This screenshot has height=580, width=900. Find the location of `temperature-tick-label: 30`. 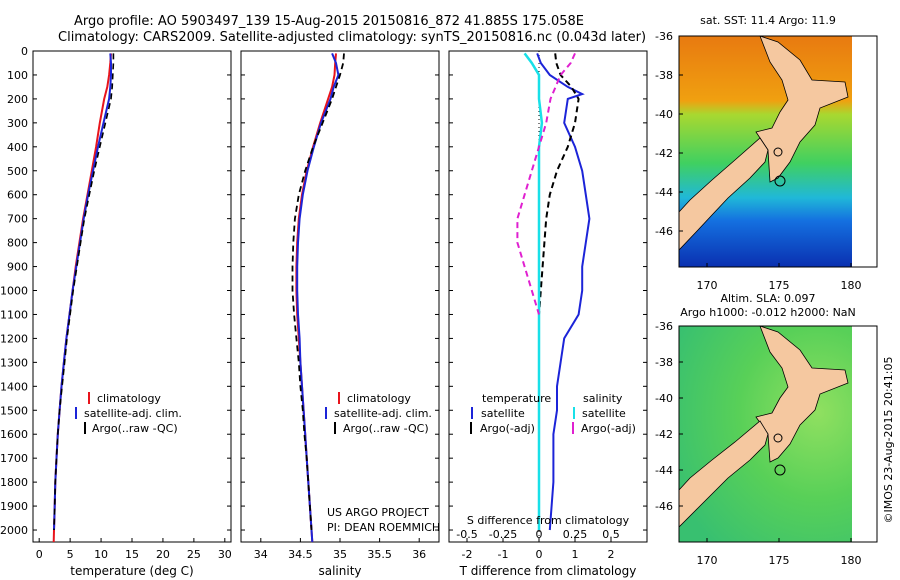

temperature-tick-label: 30 is located at coordinates (225, 554).